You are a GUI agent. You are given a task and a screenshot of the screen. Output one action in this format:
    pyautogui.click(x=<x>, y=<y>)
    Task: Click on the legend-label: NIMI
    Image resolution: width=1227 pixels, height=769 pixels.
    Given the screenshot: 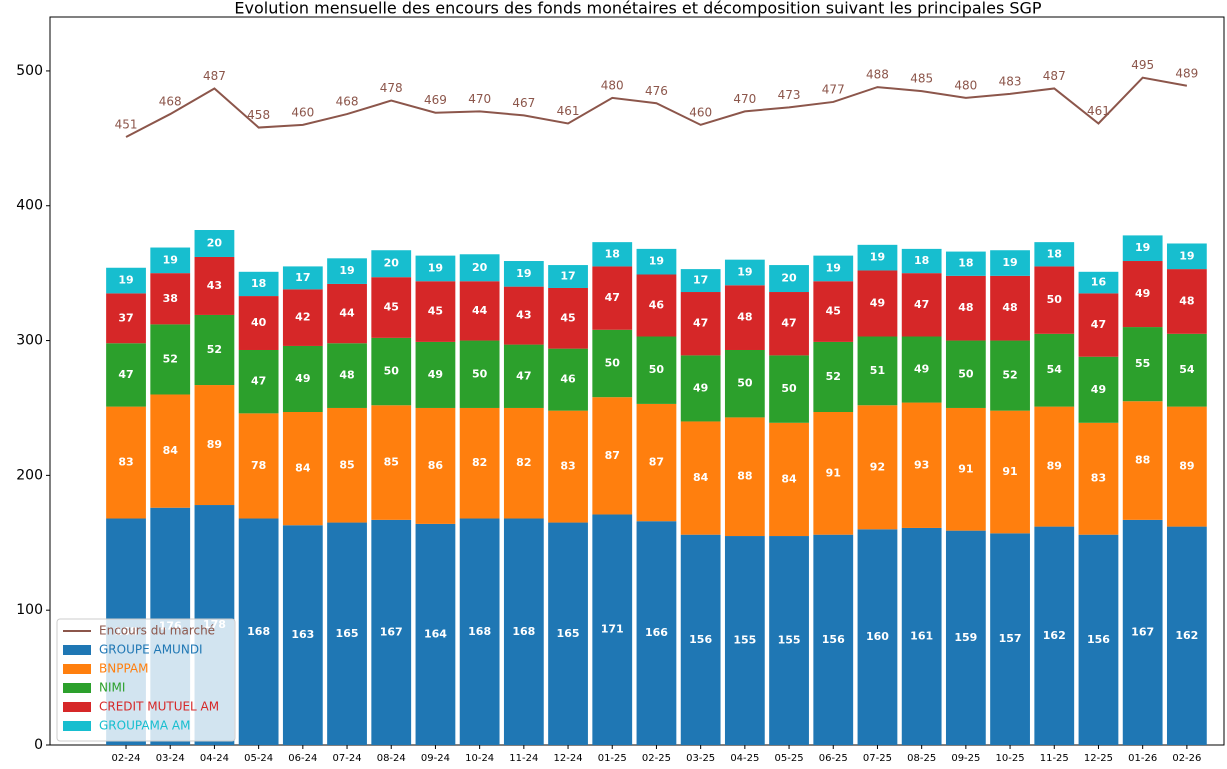 What is the action you would take?
    pyautogui.click(x=112, y=688)
    